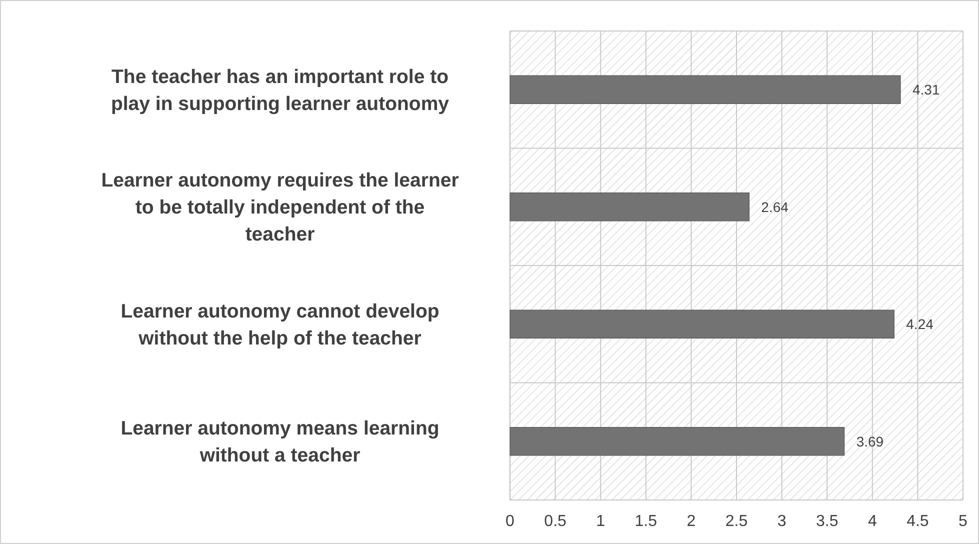 The width and height of the screenshot is (979, 544). What do you see at coordinates (775, 206) in the screenshot?
I see `data-label: 2.64` at bounding box center [775, 206].